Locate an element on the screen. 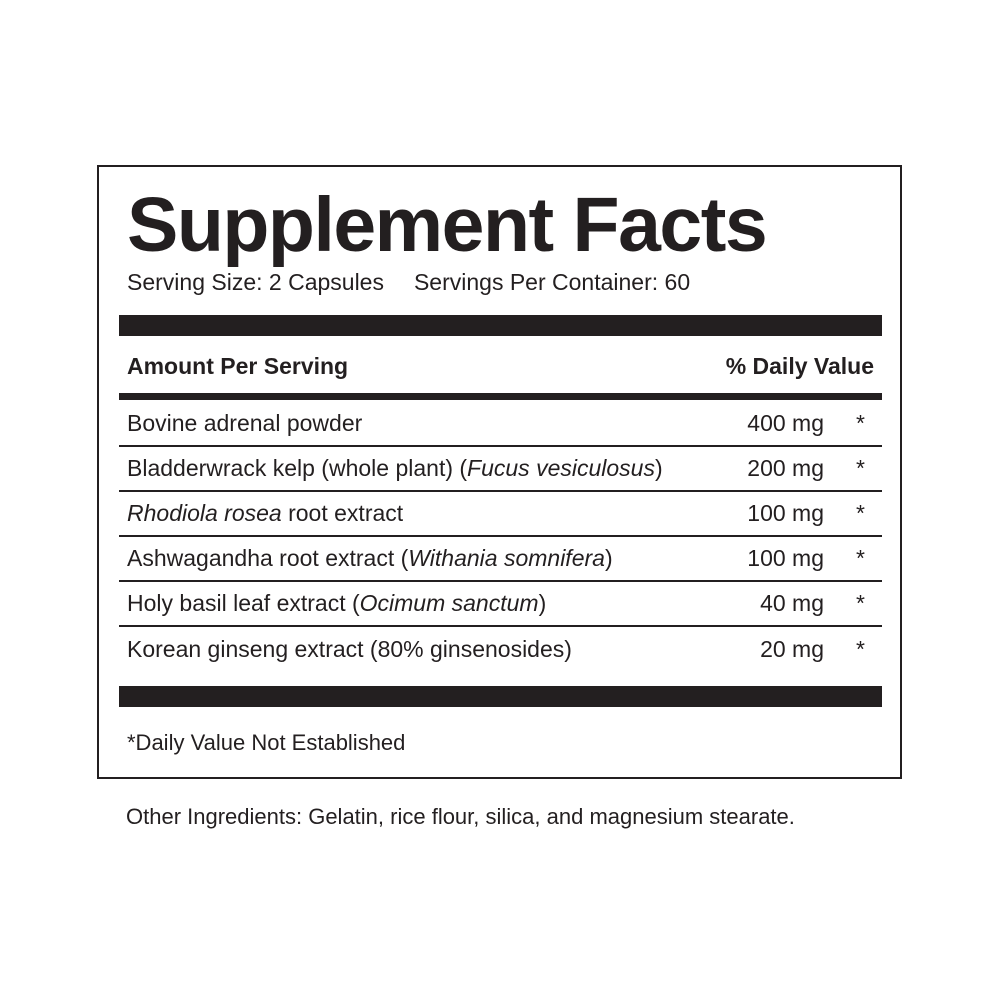  ingredient-name: Holy basil leaf extract (Ocimum sanctum) is located at coordinates (336, 603).